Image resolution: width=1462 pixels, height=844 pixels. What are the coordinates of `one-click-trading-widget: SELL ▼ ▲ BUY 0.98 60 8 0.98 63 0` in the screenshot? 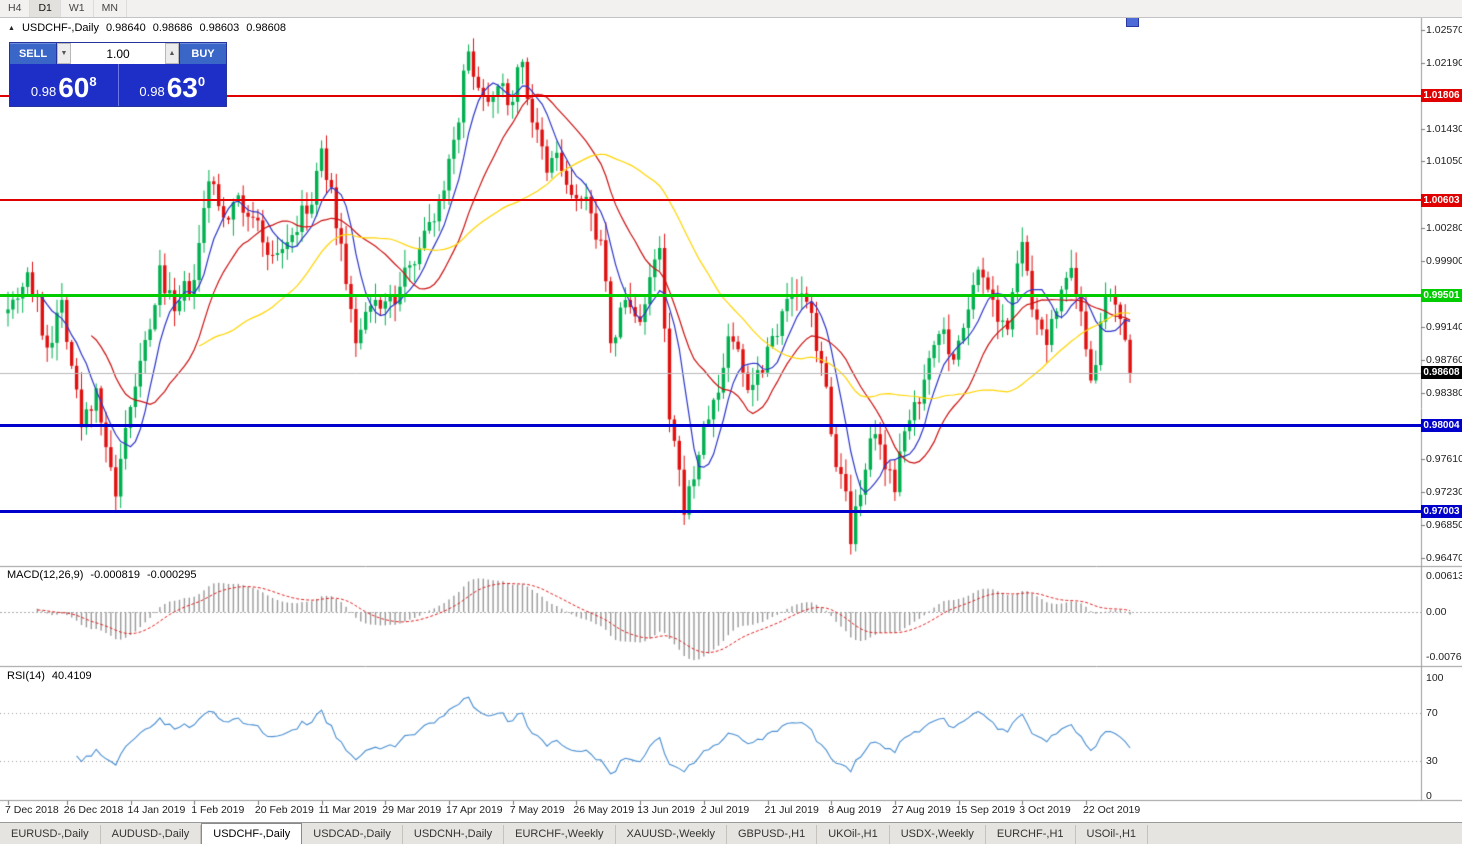 It's located at (118, 74).